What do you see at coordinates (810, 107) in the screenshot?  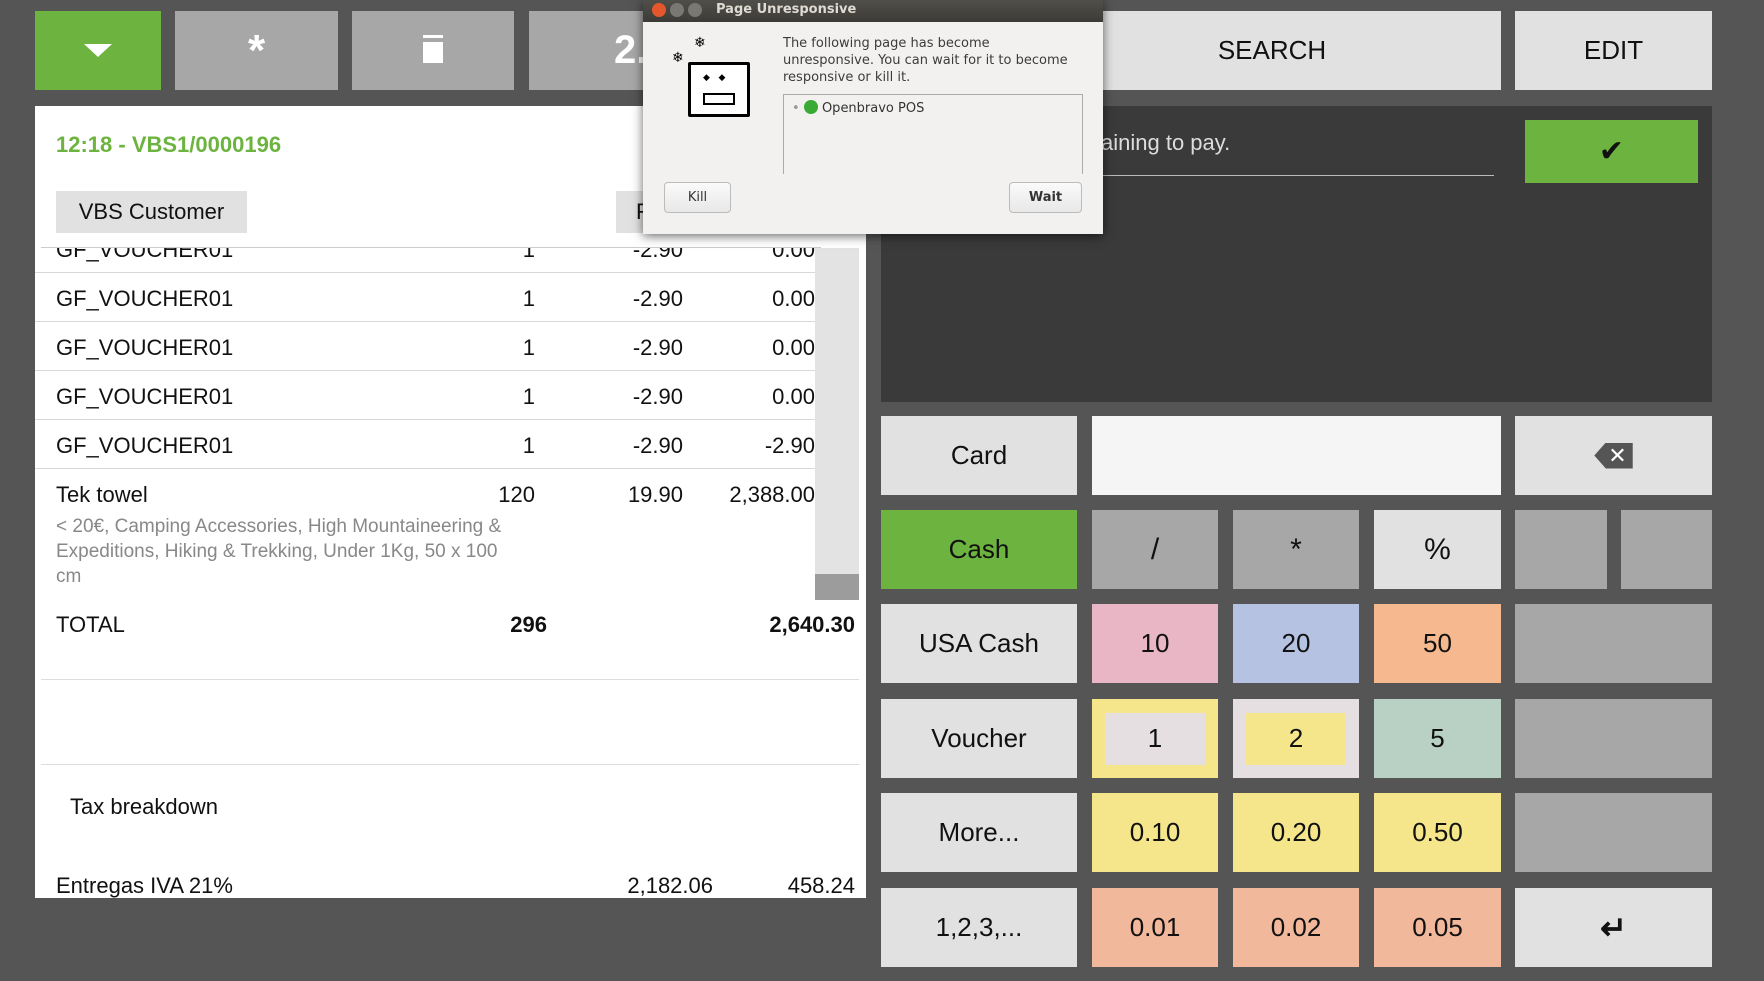 I see `openbravo-icon` at bounding box center [810, 107].